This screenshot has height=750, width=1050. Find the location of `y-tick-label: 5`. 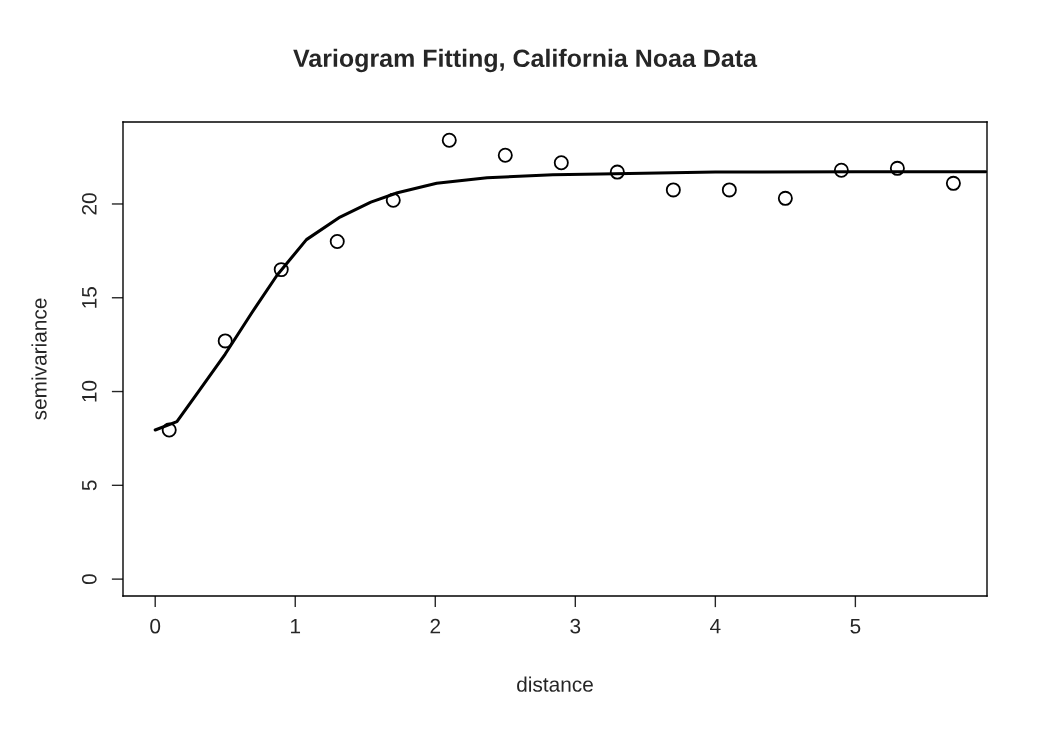

y-tick-label: 5 is located at coordinates (89, 485).